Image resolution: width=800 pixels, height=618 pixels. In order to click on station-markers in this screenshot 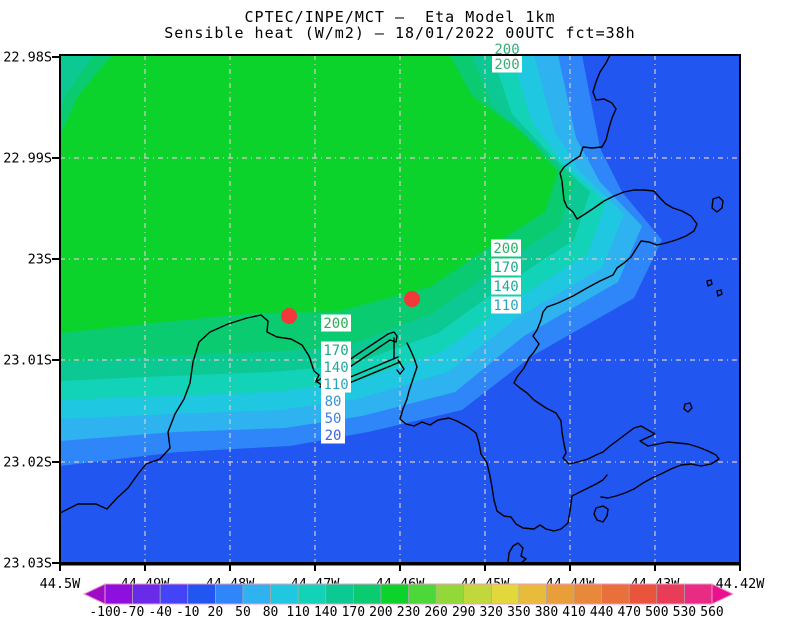, I will do `click(350, 307)`.